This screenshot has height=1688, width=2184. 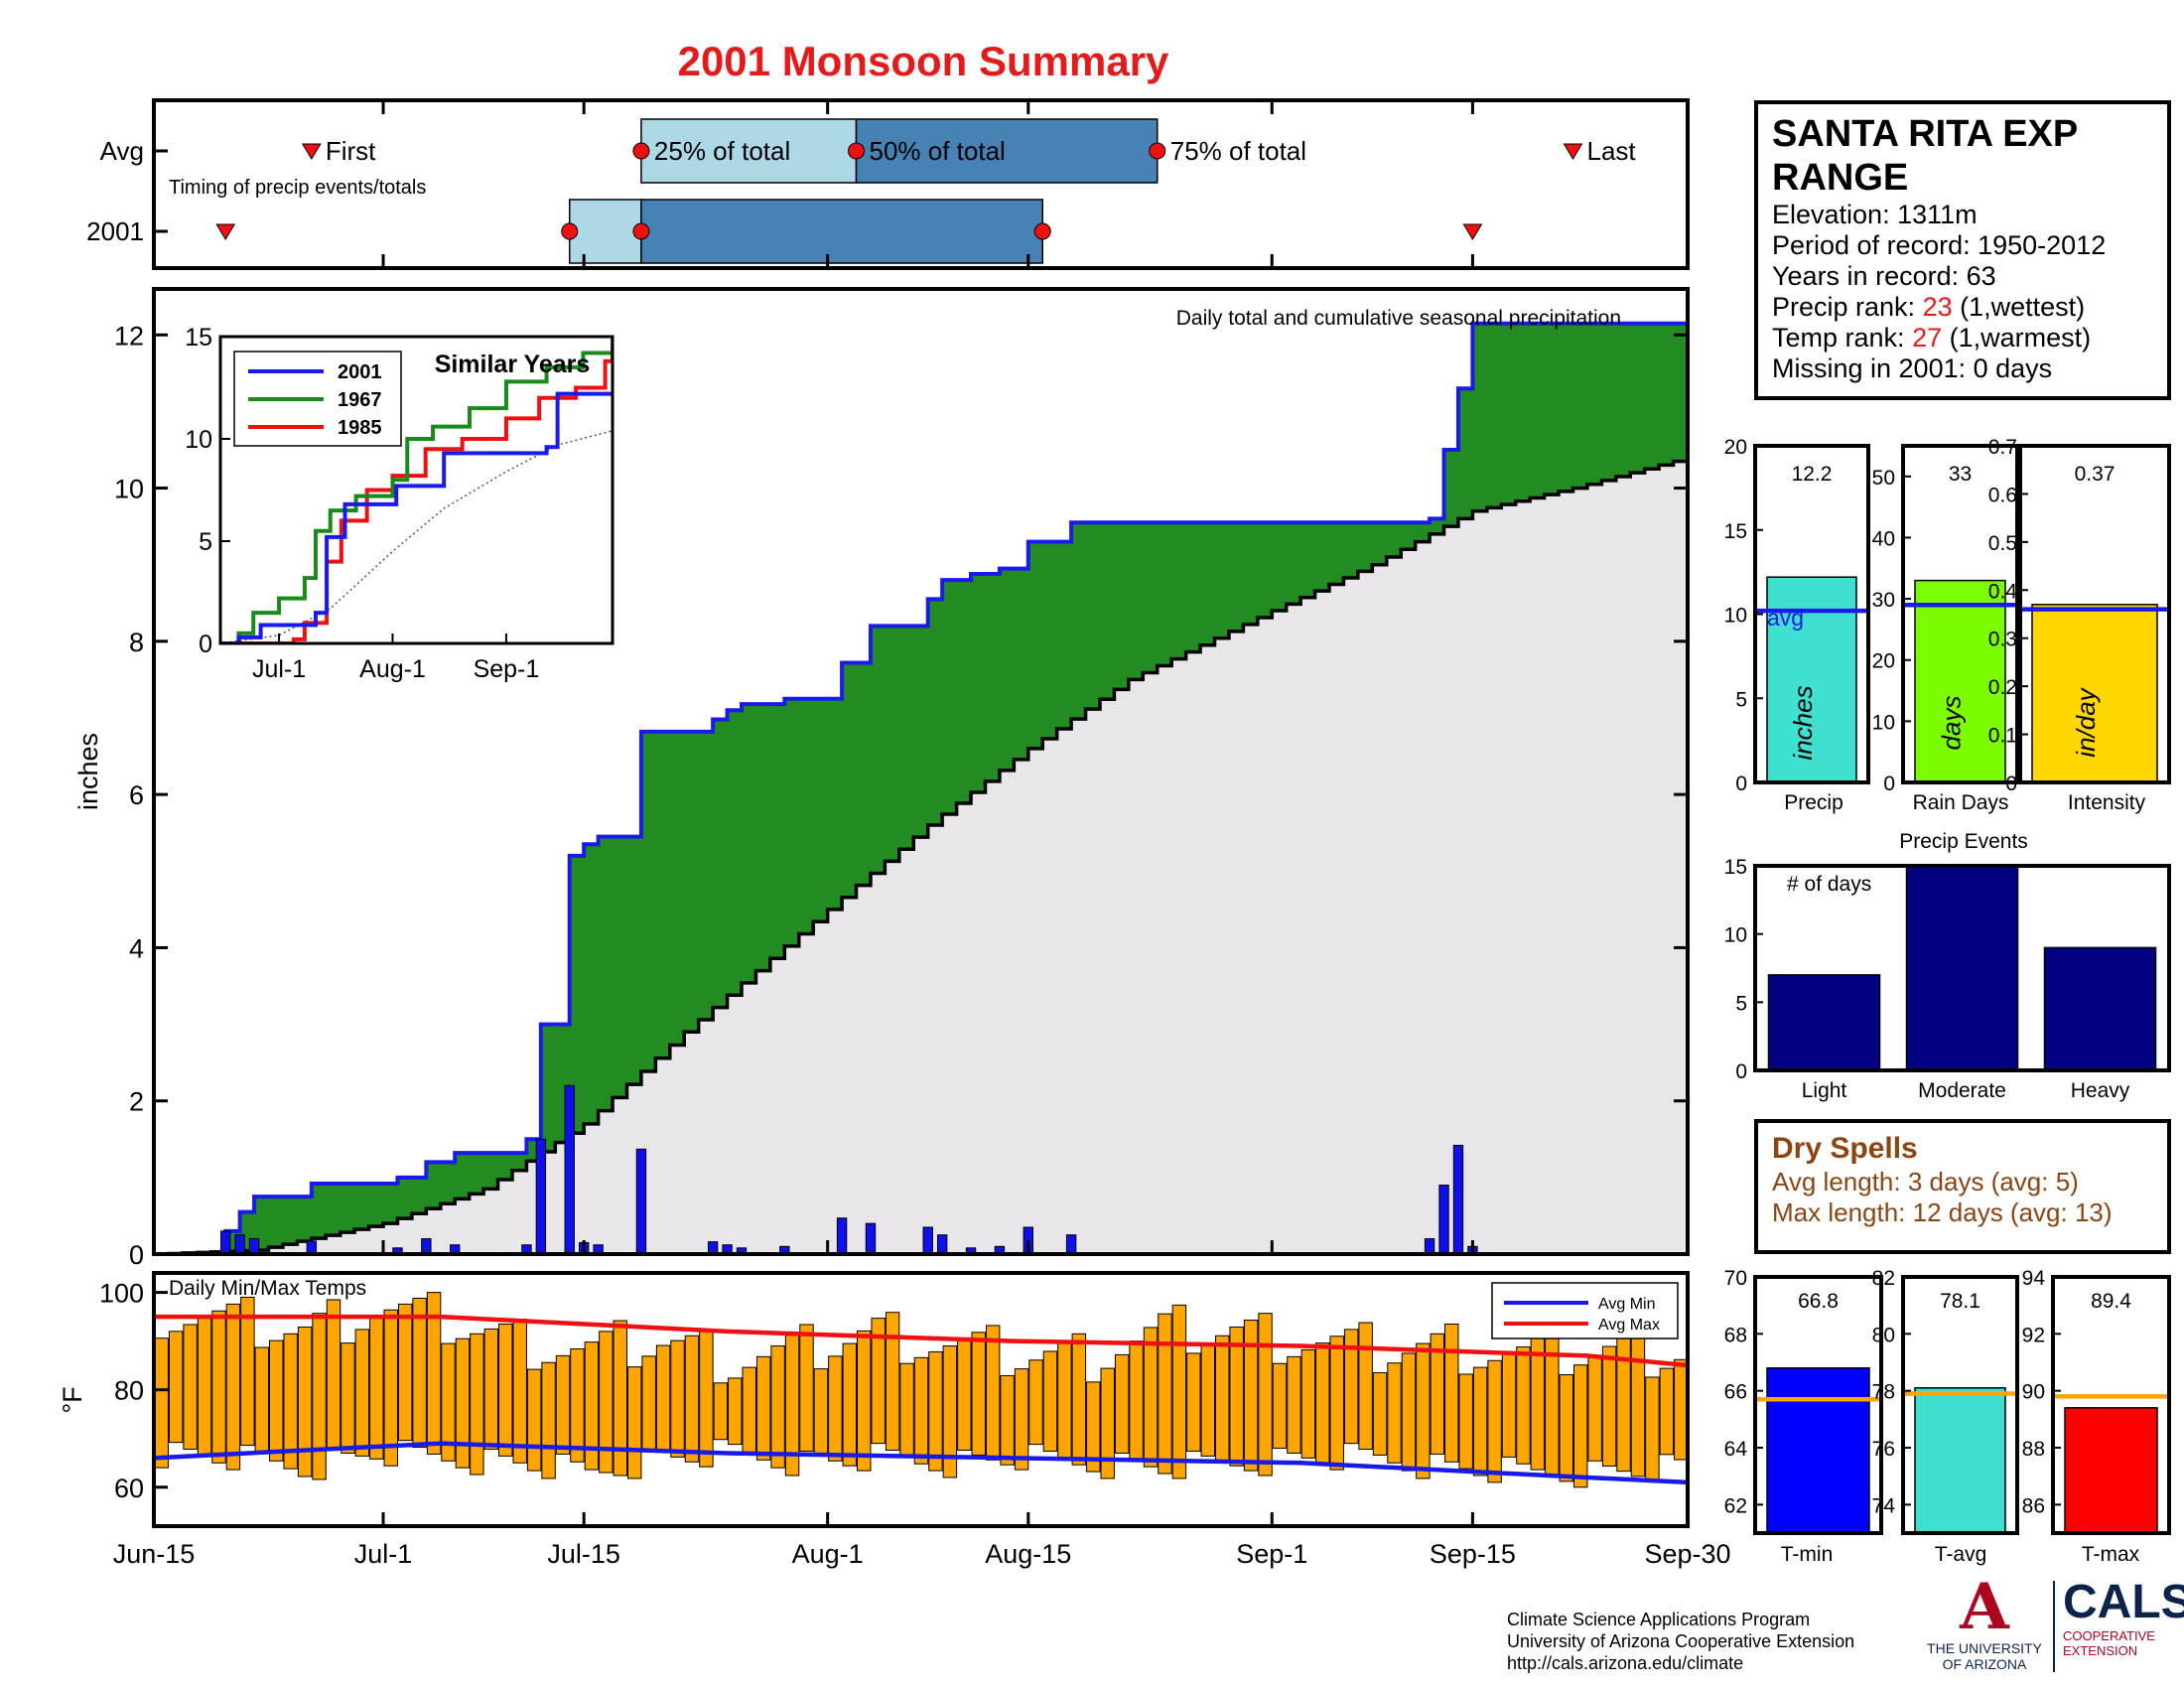 What do you see at coordinates (1007, 151) in the screenshot?
I see `q50-q75-box` at bounding box center [1007, 151].